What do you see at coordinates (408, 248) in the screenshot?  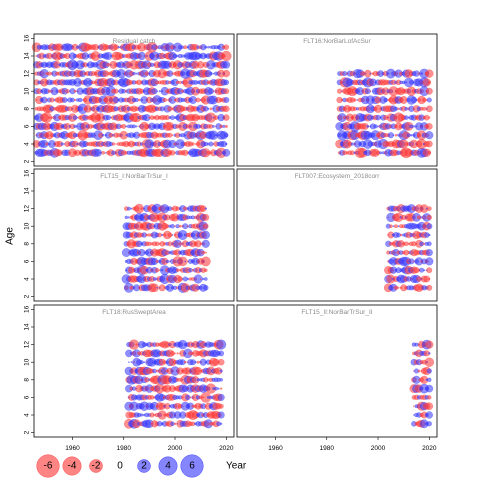 I see `panel-4-bubbles` at bounding box center [408, 248].